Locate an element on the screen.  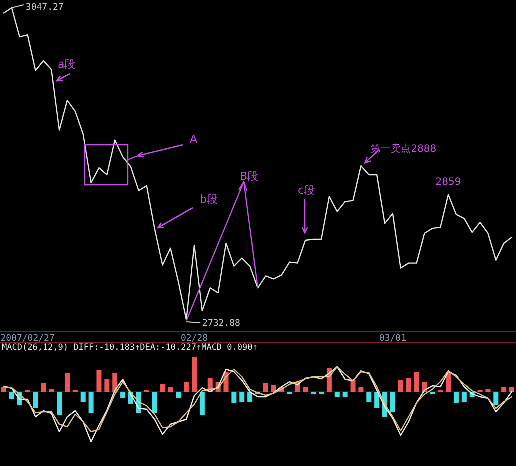
data-label: 2859 is located at coordinates (449, 182).